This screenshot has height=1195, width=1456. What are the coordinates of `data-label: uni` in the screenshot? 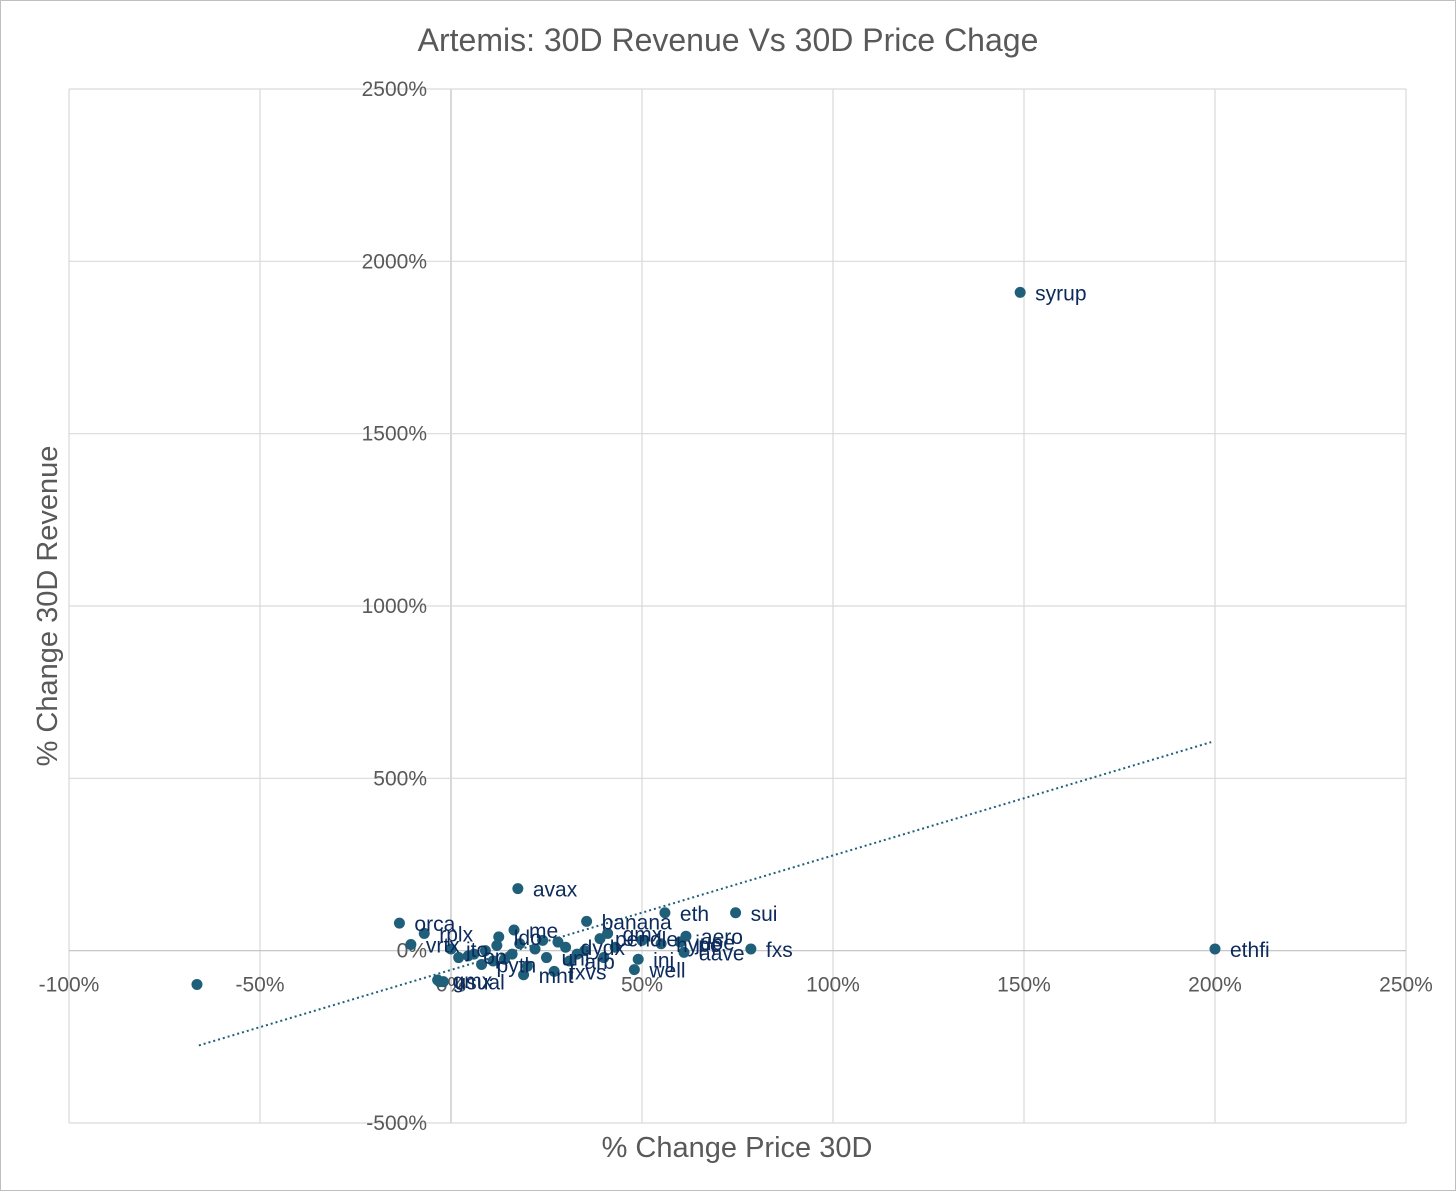 It's located at (576, 959).